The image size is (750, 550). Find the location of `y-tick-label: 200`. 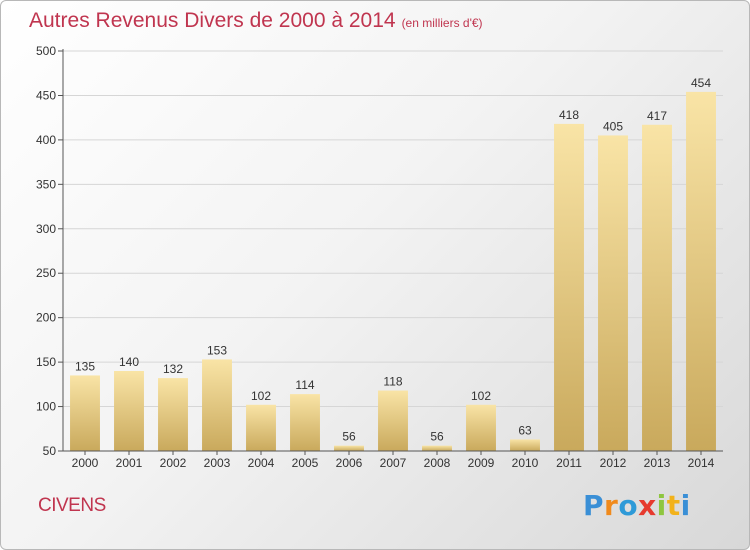

y-tick-label: 200 is located at coordinates (46, 318).